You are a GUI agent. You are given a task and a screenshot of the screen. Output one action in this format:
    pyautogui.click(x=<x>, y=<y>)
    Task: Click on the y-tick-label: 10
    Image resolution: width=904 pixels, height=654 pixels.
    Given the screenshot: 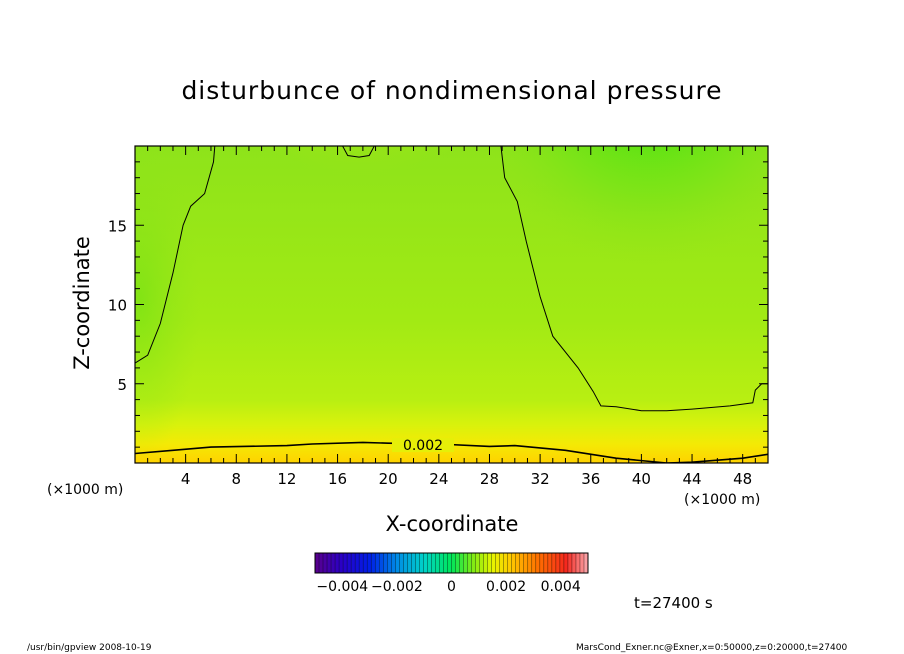 What is the action you would take?
    pyautogui.click(x=117, y=306)
    